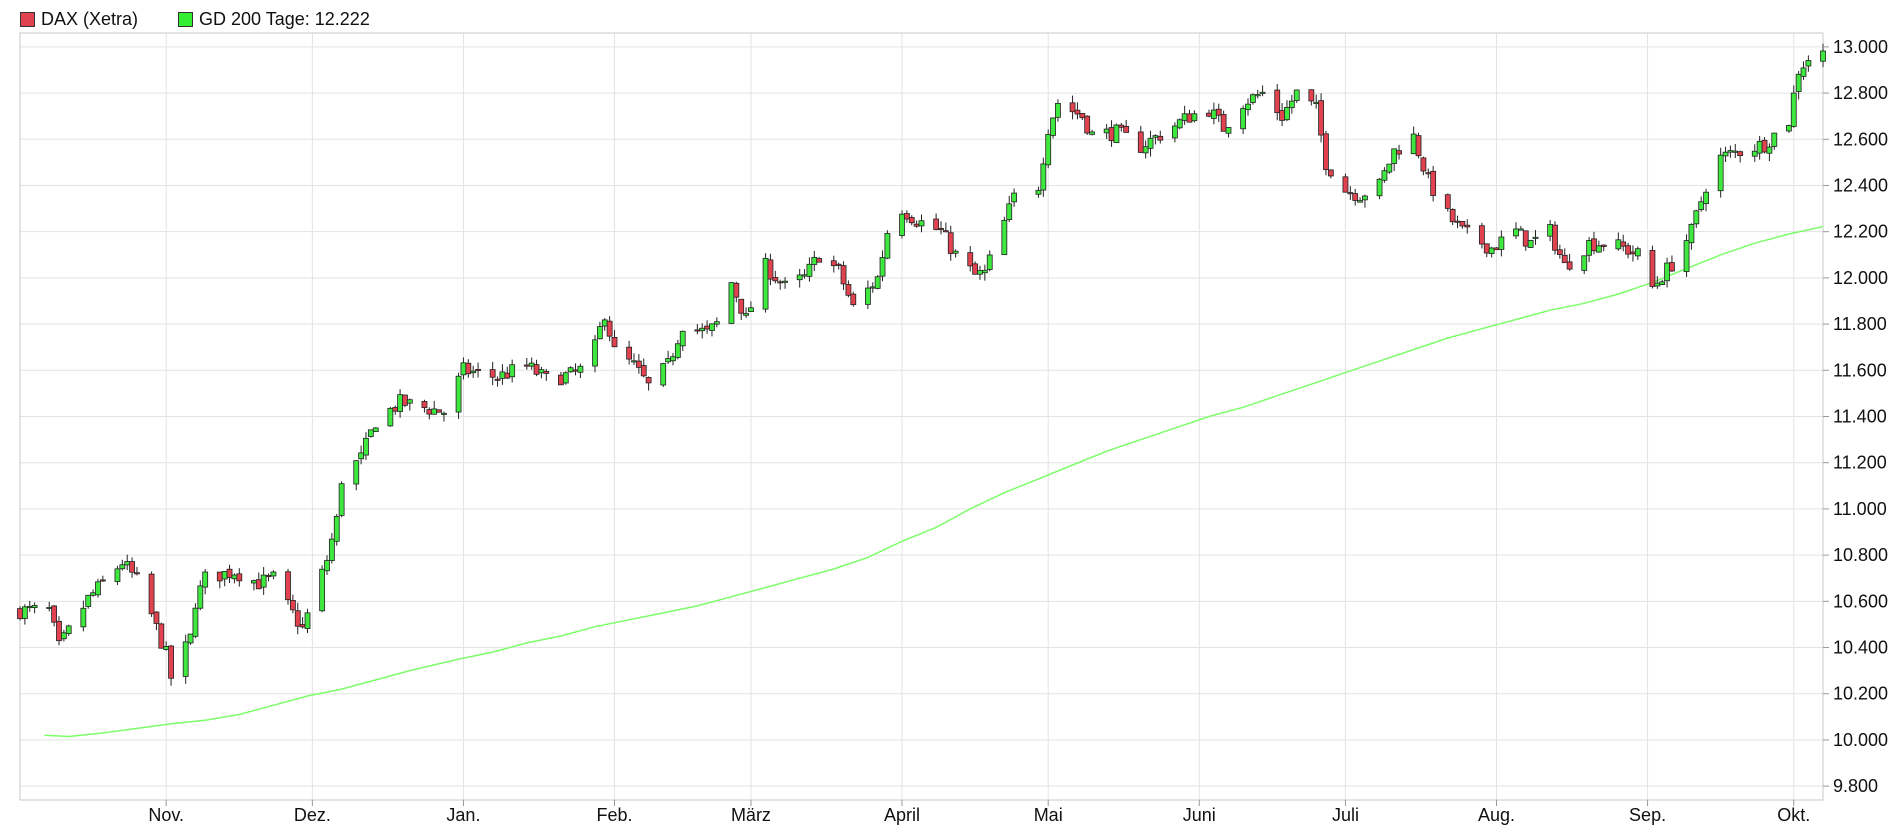 This screenshot has height=830, width=1900. I want to click on y-tick-label: 12.200, so click(1860, 232).